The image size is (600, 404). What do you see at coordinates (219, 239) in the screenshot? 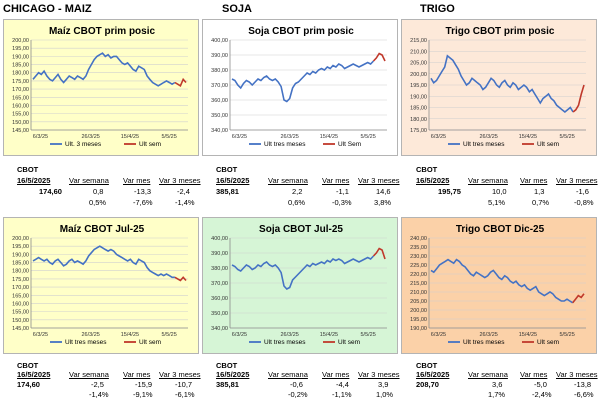
I see `y-tick-label: 400,00` at bounding box center [219, 239].